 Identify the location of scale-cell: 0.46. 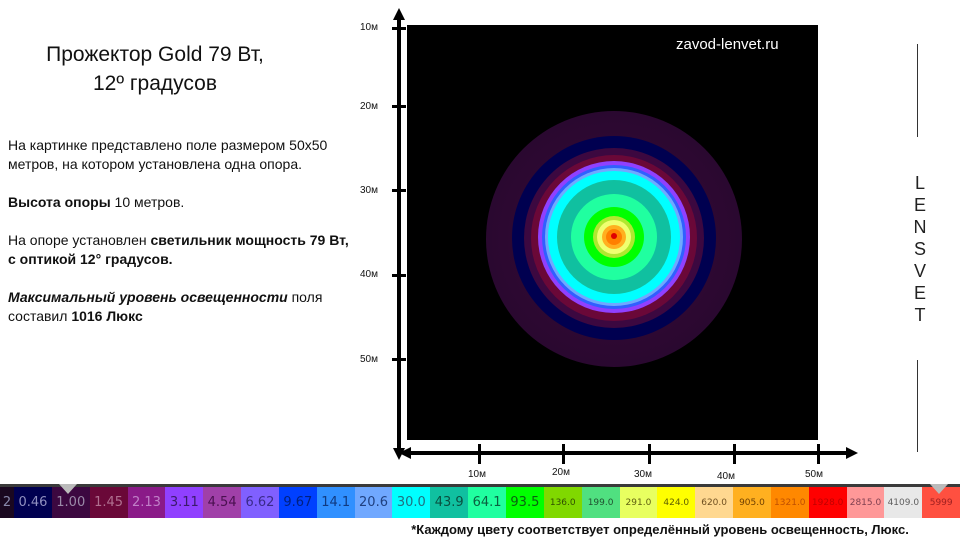
(33, 502).